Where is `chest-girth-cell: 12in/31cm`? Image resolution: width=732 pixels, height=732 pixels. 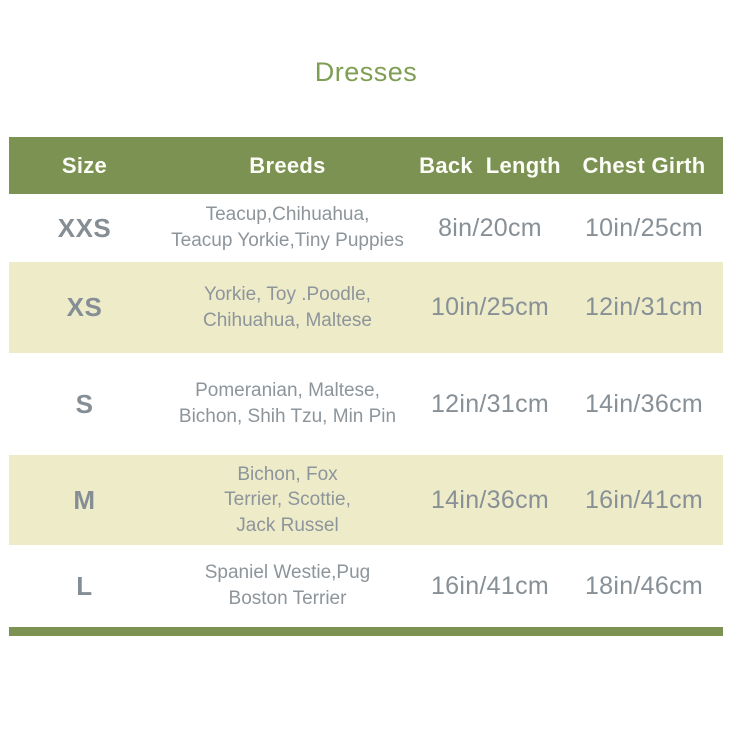
chest-girth-cell: 12in/31cm is located at coordinates (644, 307).